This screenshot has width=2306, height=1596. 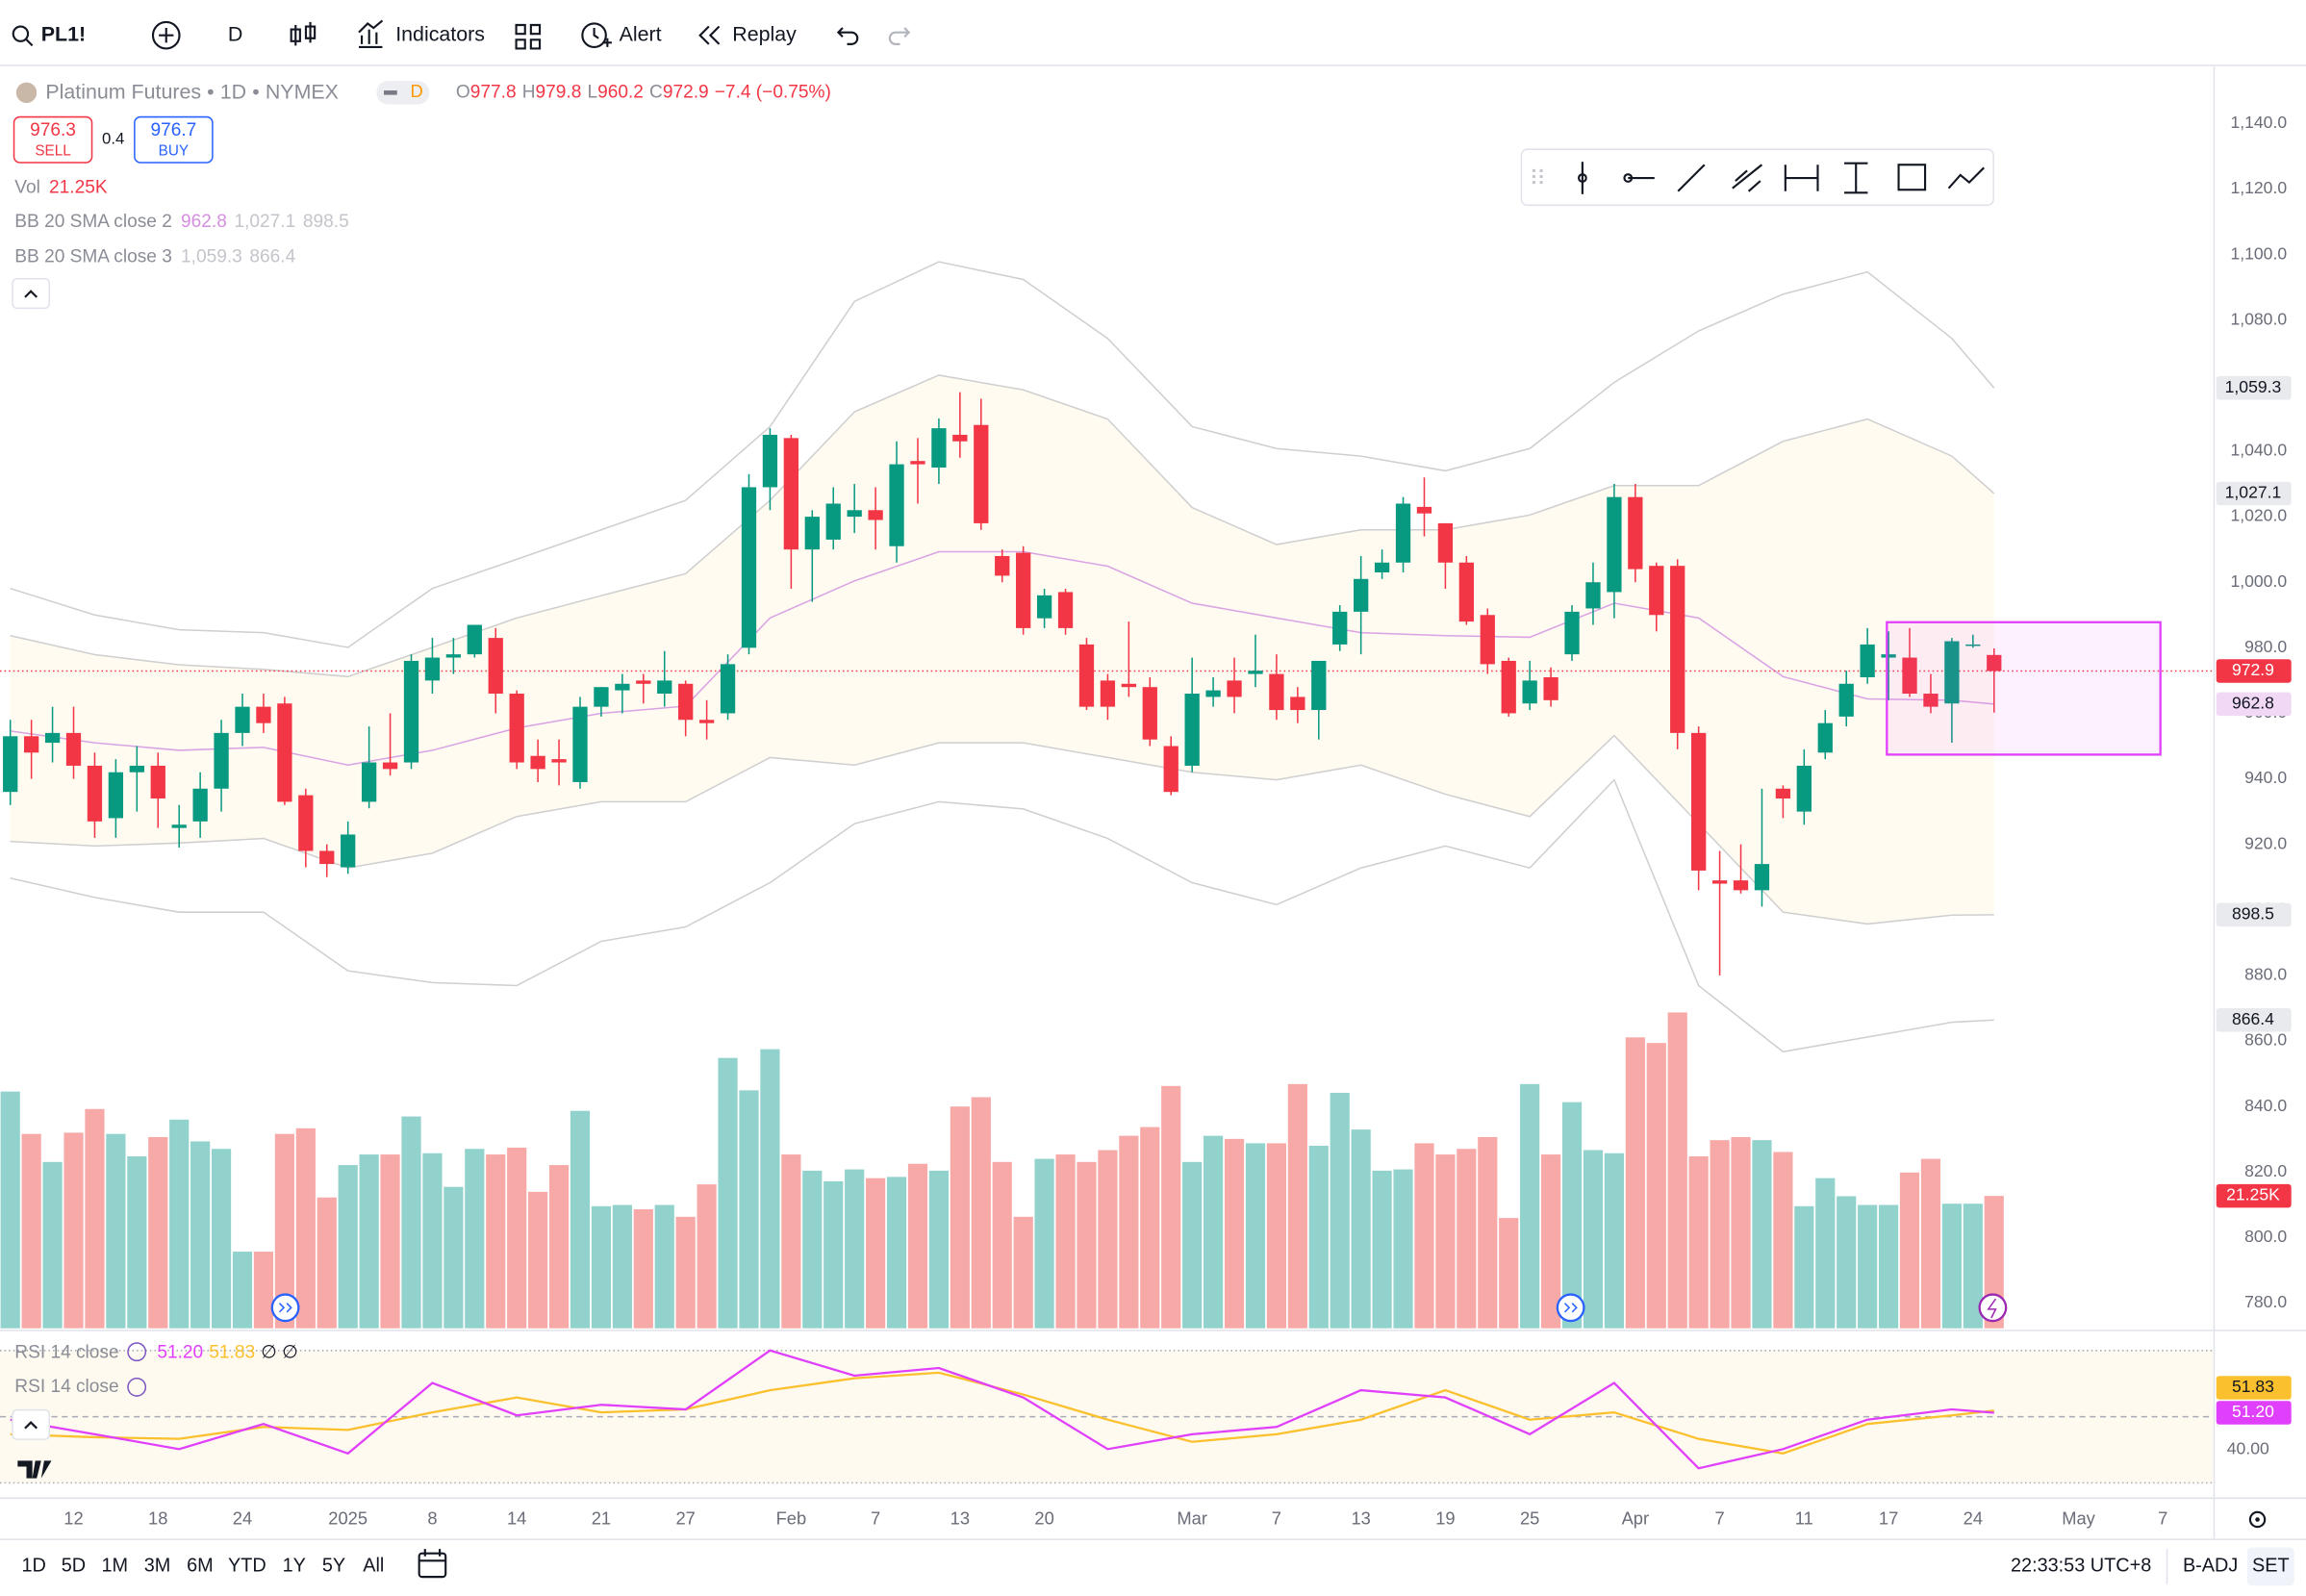 I want to click on replay-button: Replay, so click(x=764, y=33).